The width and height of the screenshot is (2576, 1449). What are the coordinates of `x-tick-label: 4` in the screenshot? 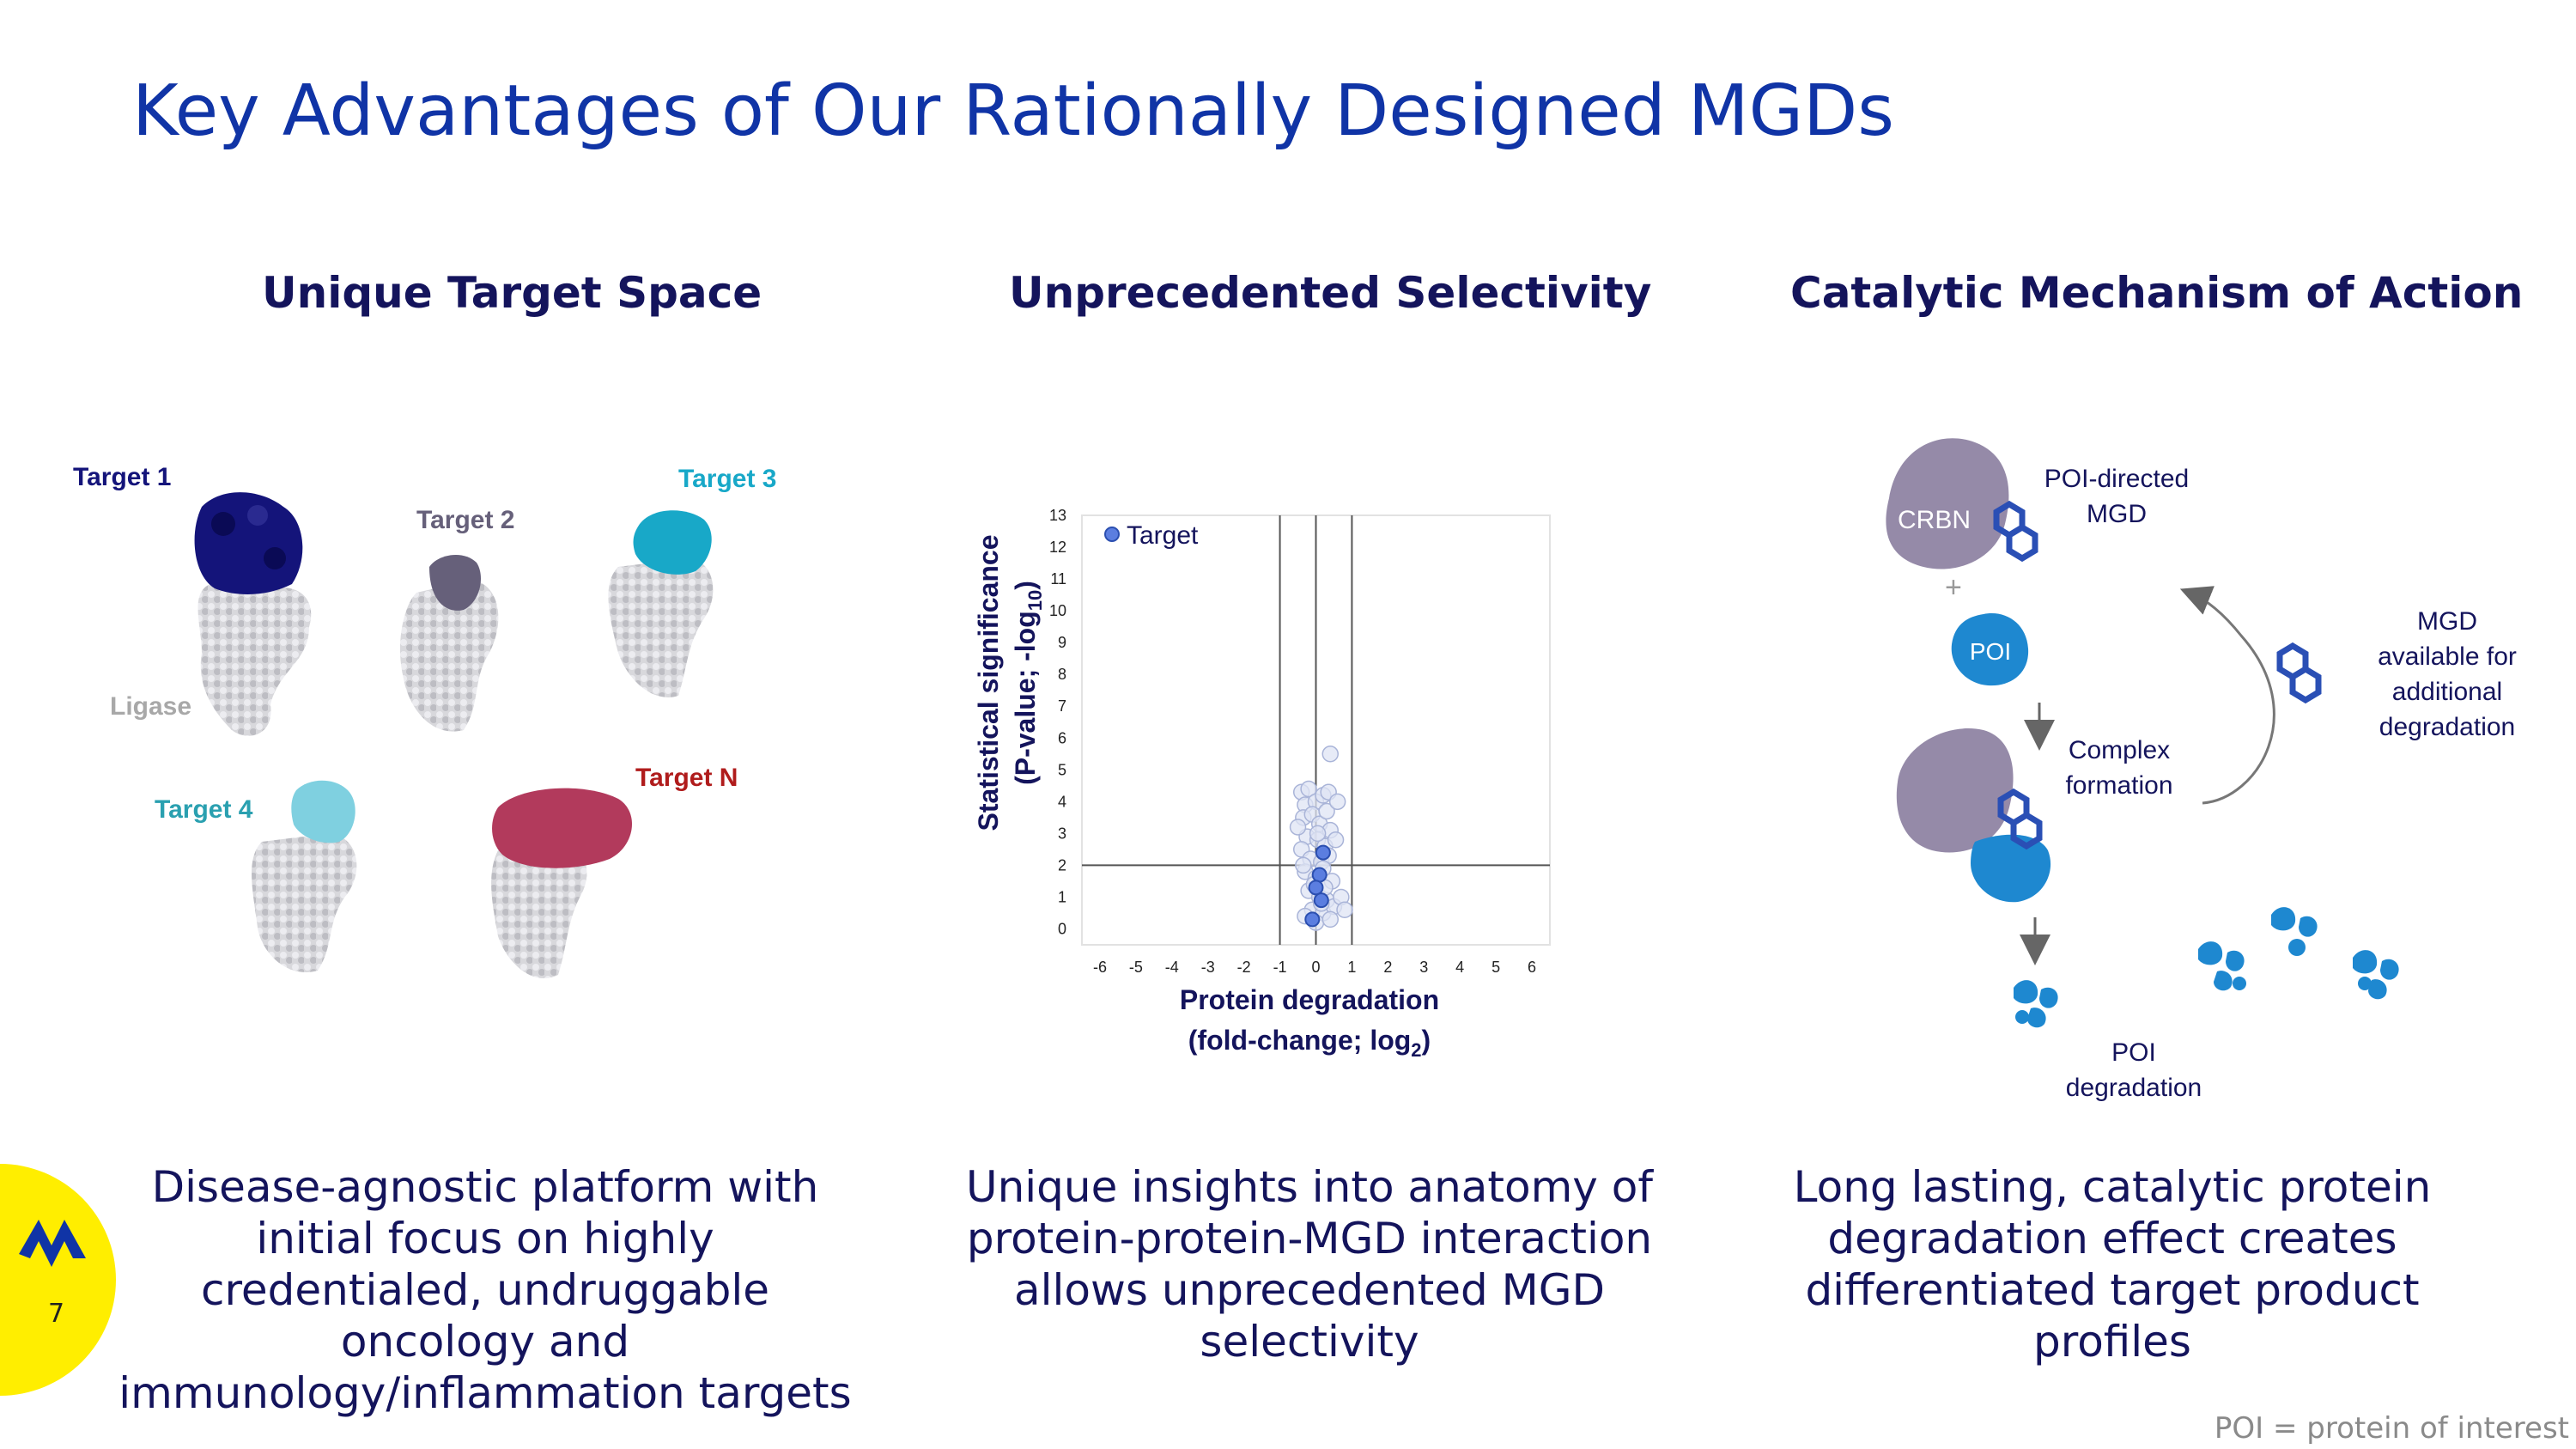 It's located at (1459, 967).